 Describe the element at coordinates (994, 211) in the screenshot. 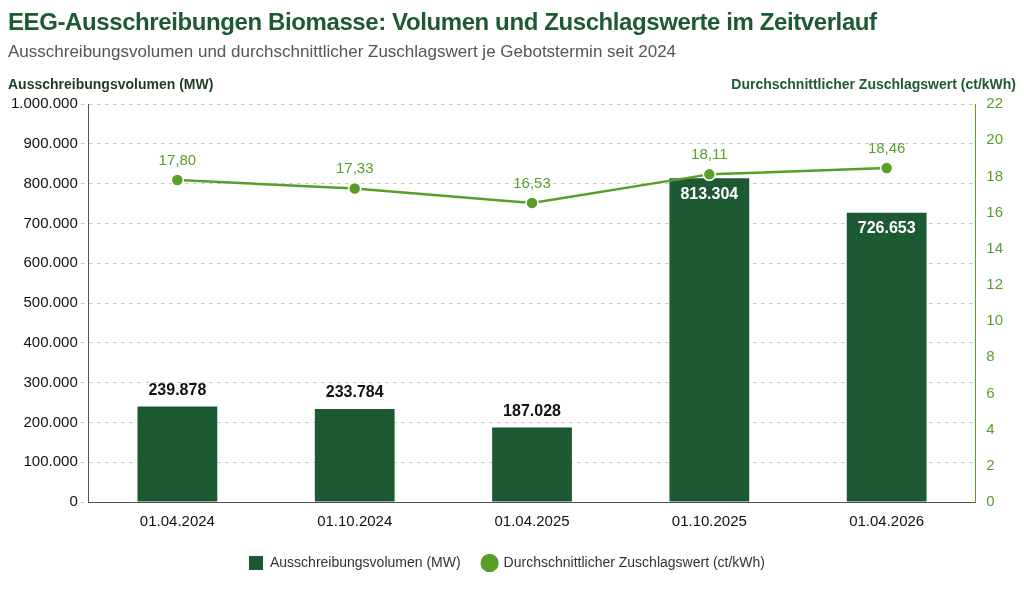

I see `y2-tick-label: 16` at that location.